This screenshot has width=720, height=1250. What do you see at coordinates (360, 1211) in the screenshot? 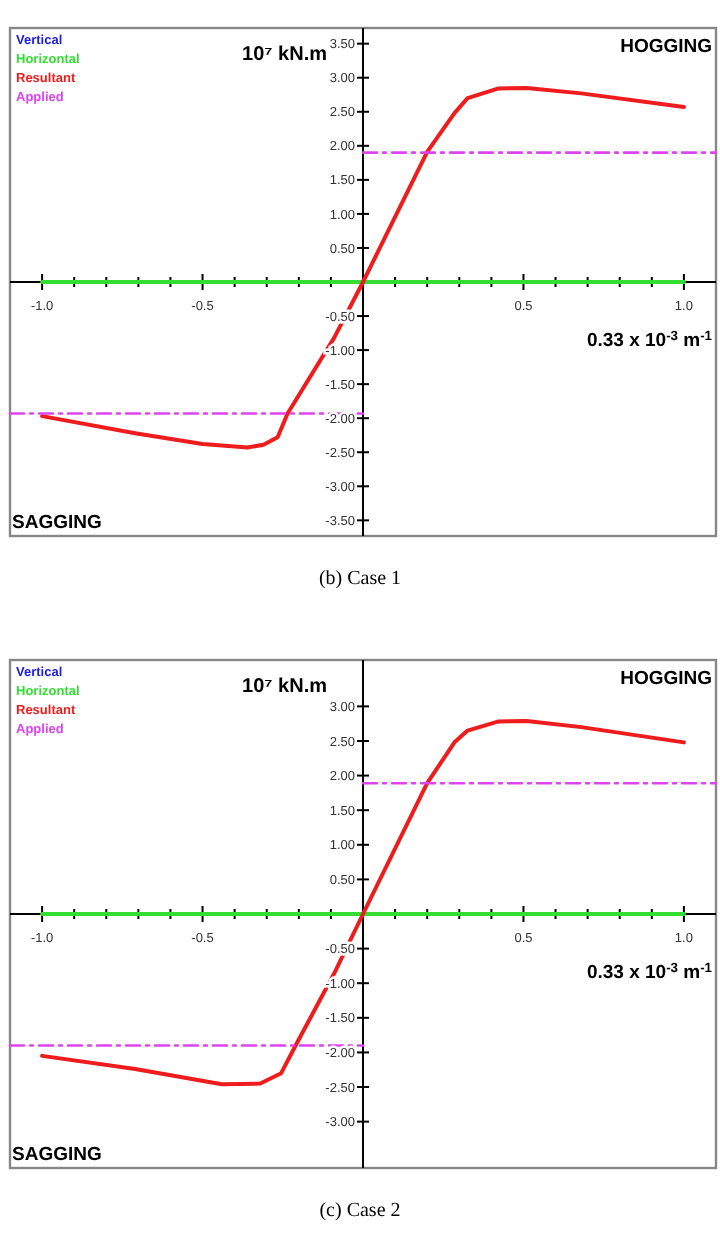
I see `text: (c) Case 2` at bounding box center [360, 1211].